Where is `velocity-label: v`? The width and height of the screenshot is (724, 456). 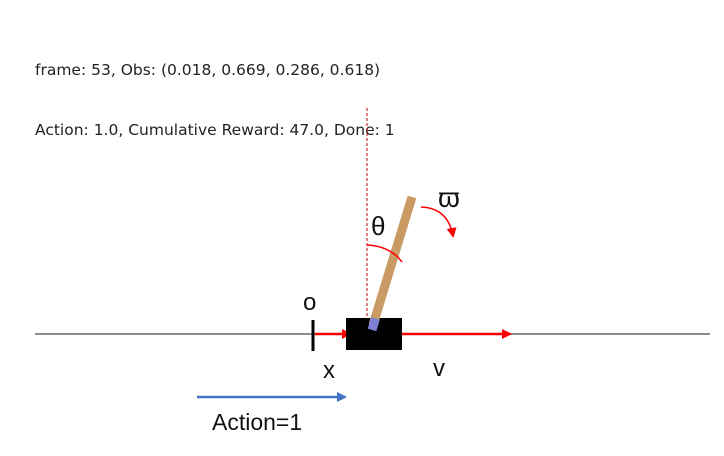 velocity-label: v is located at coordinates (439, 368).